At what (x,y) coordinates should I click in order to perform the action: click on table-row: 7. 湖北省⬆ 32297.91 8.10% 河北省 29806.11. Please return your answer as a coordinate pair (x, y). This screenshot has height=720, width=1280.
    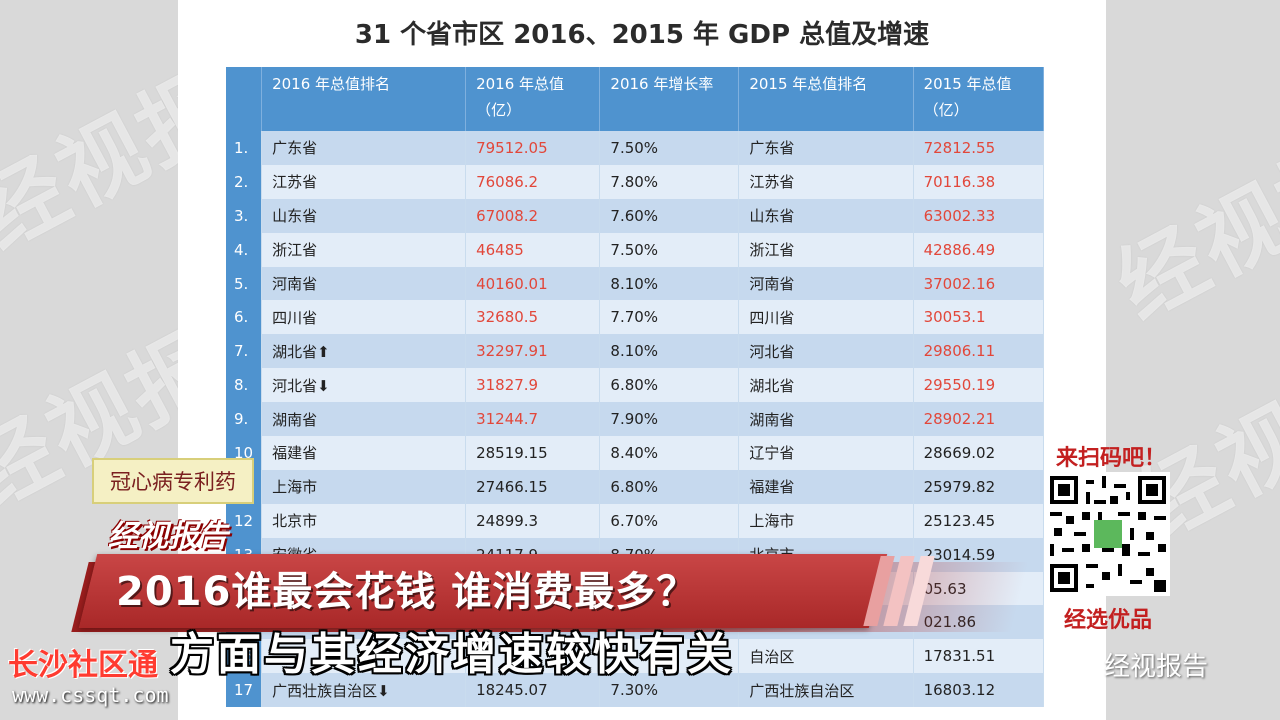
    Looking at the image, I should click on (635, 351).